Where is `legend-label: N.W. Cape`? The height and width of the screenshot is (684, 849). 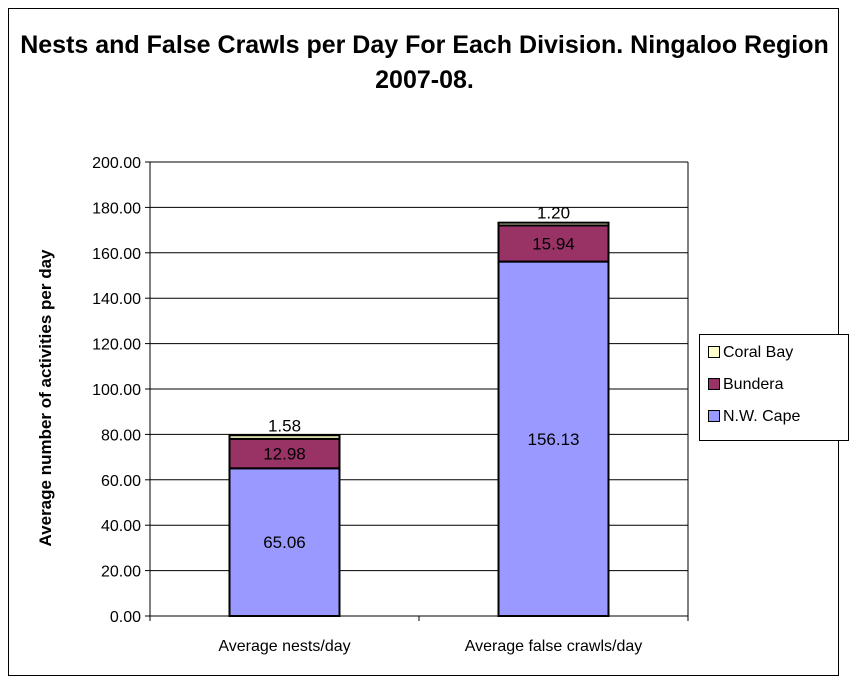 legend-label: N.W. Cape is located at coordinates (762, 416).